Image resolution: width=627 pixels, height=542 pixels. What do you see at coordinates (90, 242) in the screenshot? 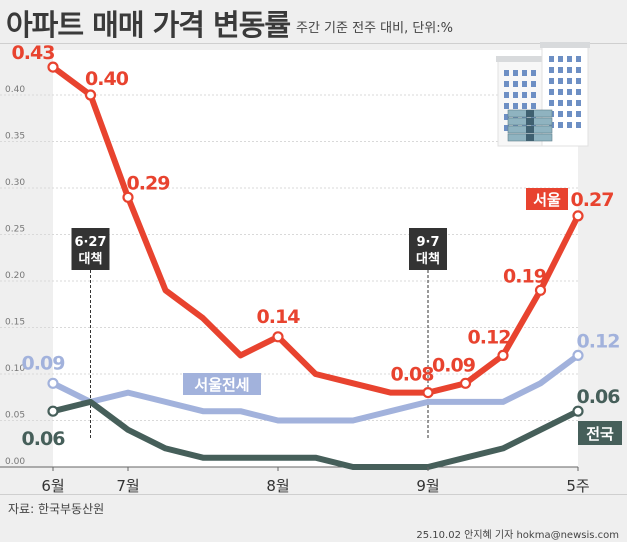
I see `policy-date: 6·27` at bounding box center [90, 242].